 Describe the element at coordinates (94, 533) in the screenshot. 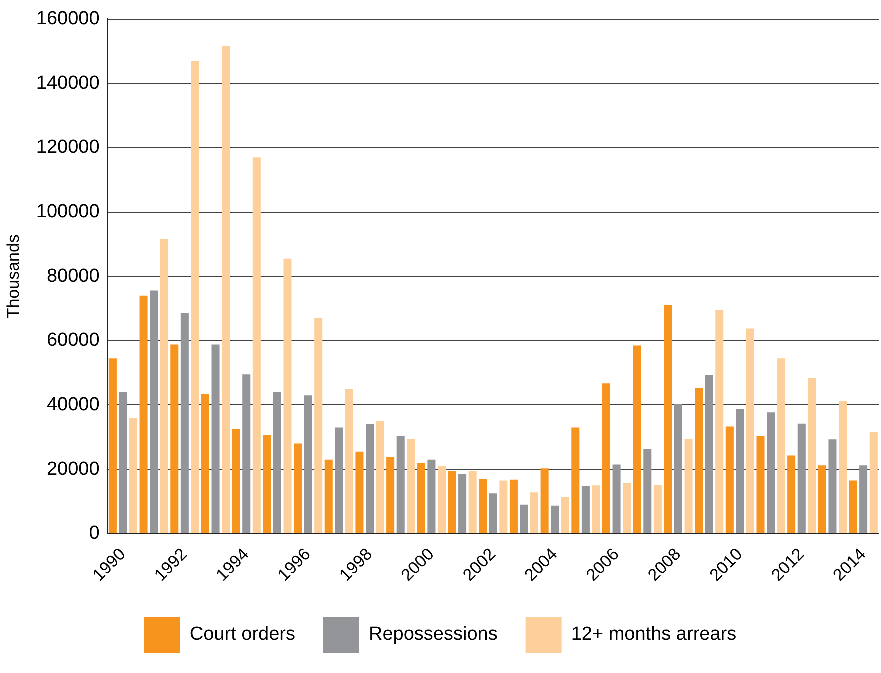

I see `y-tick-label: 0` at that location.